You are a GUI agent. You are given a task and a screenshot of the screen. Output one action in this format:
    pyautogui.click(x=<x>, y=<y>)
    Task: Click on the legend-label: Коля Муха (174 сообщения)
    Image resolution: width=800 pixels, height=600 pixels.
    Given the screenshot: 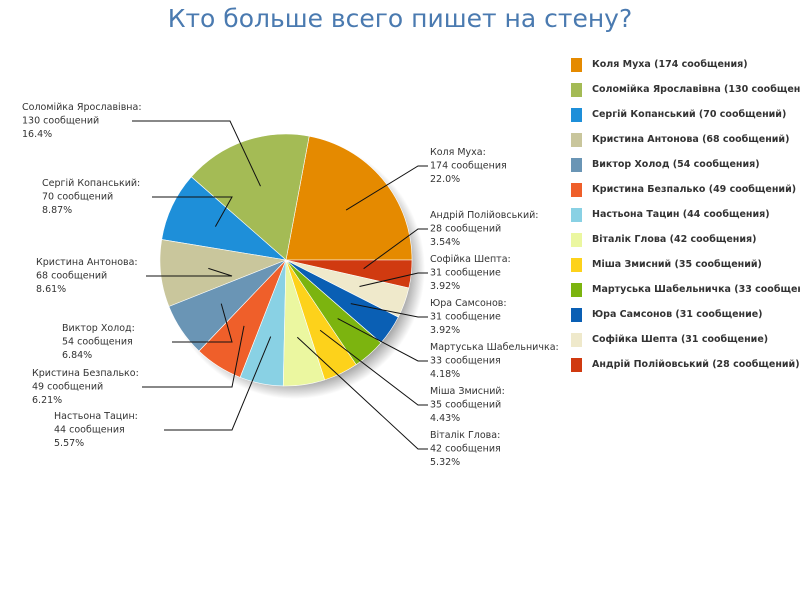 What is the action you would take?
    pyautogui.click(x=670, y=64)
    